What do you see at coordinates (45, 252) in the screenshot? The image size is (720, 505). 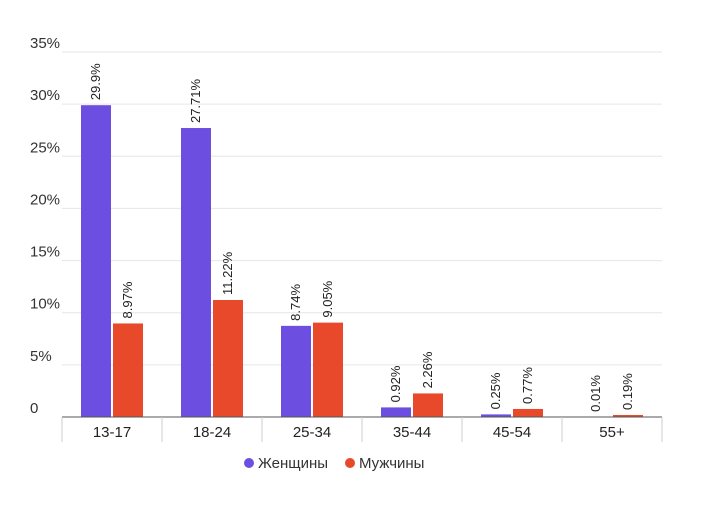 I see `y-tick-label: 15%` at bounding box center [45, 252].